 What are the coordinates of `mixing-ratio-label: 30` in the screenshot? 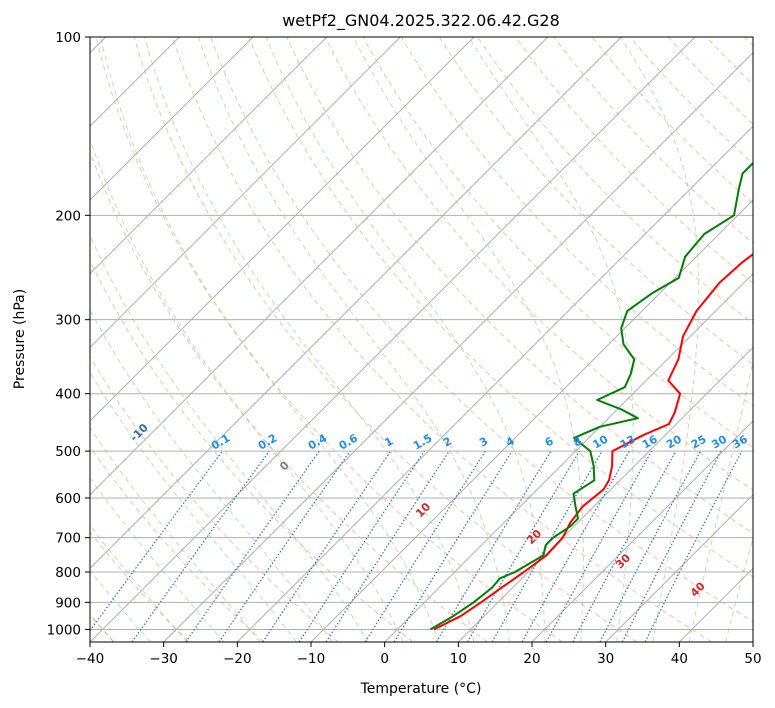 It's located at (719, 441).